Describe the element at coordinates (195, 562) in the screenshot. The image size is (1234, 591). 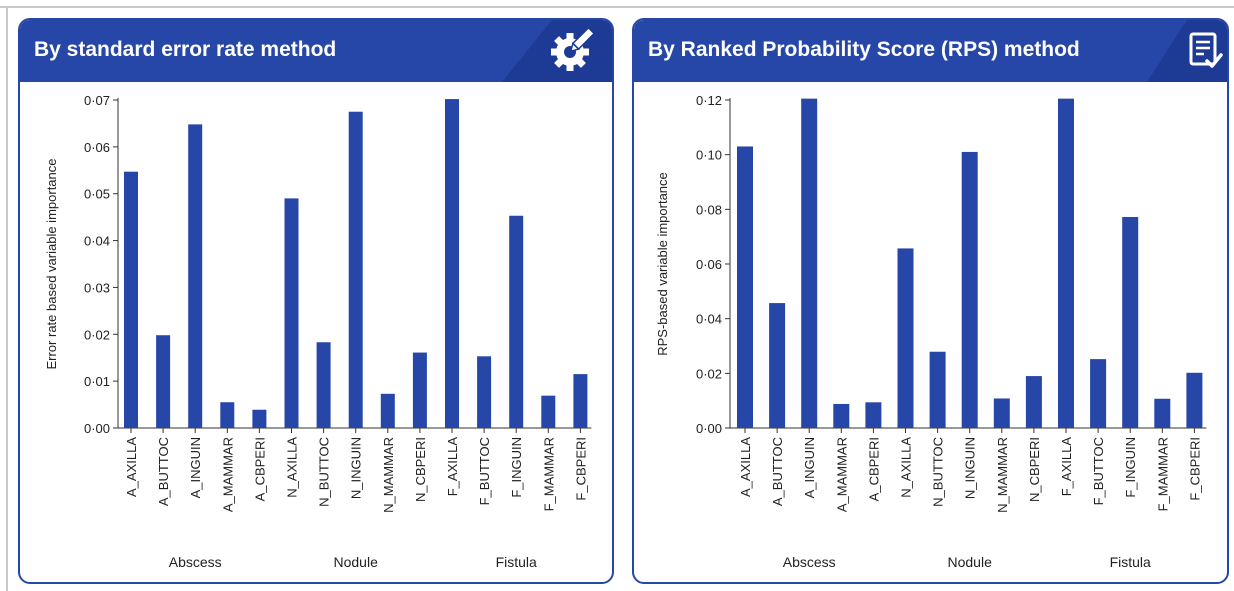
I see `group-label-abscess: Abscess` at that location.